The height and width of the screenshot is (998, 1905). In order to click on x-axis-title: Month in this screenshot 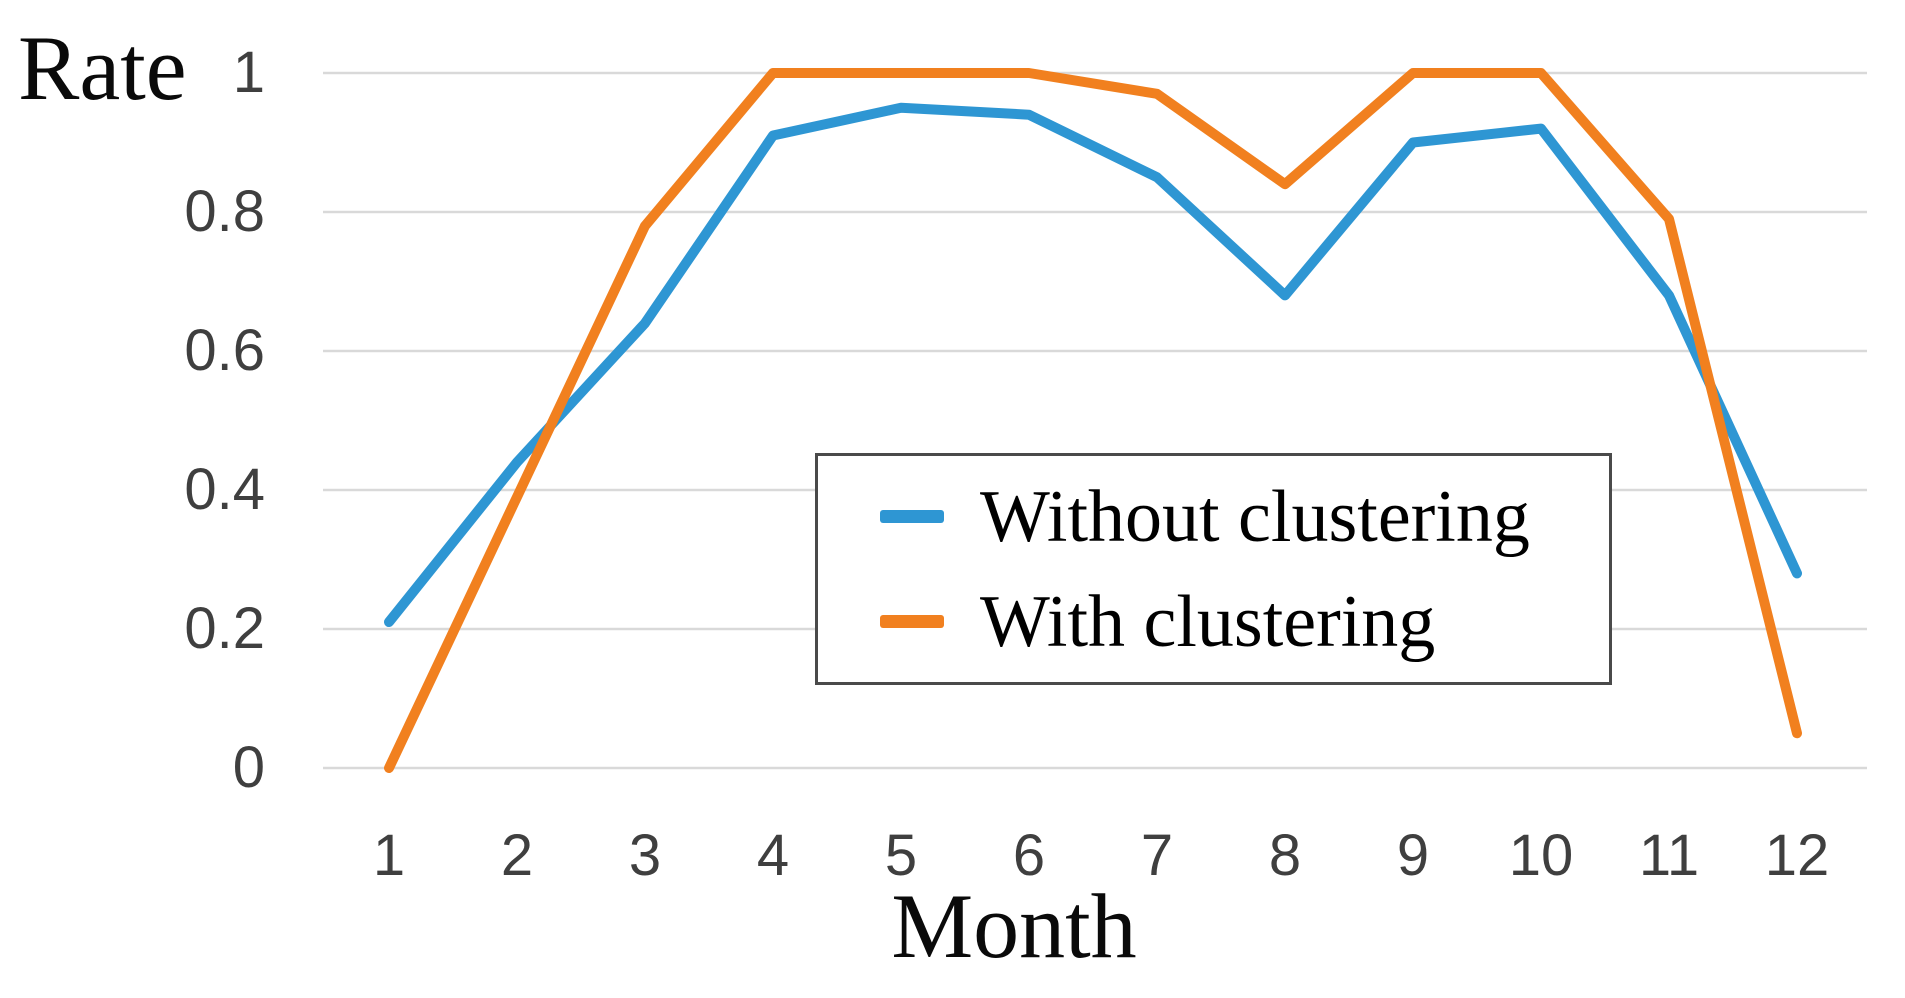, I will do `click(1014, 926)`.